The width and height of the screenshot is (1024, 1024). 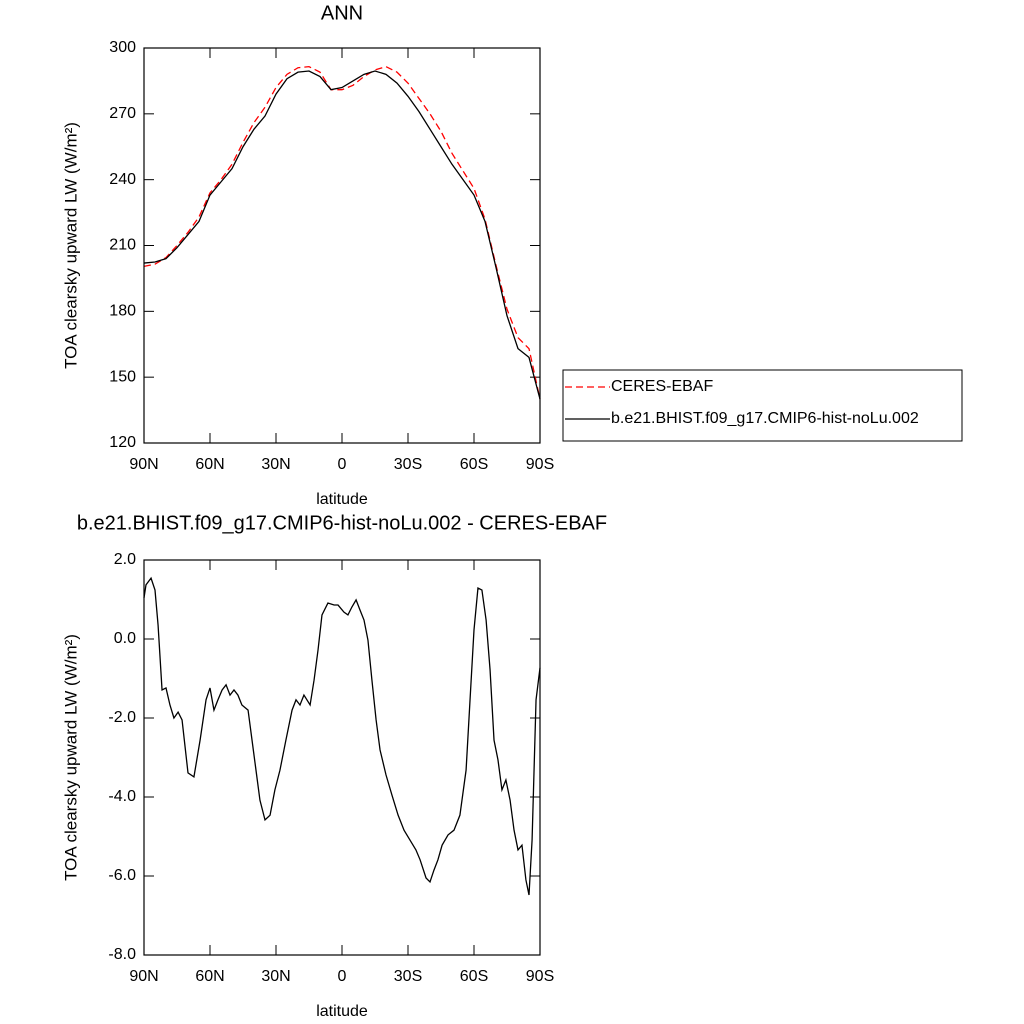 I want to click on y-tick-label: 120, so click(x=122, y=442).